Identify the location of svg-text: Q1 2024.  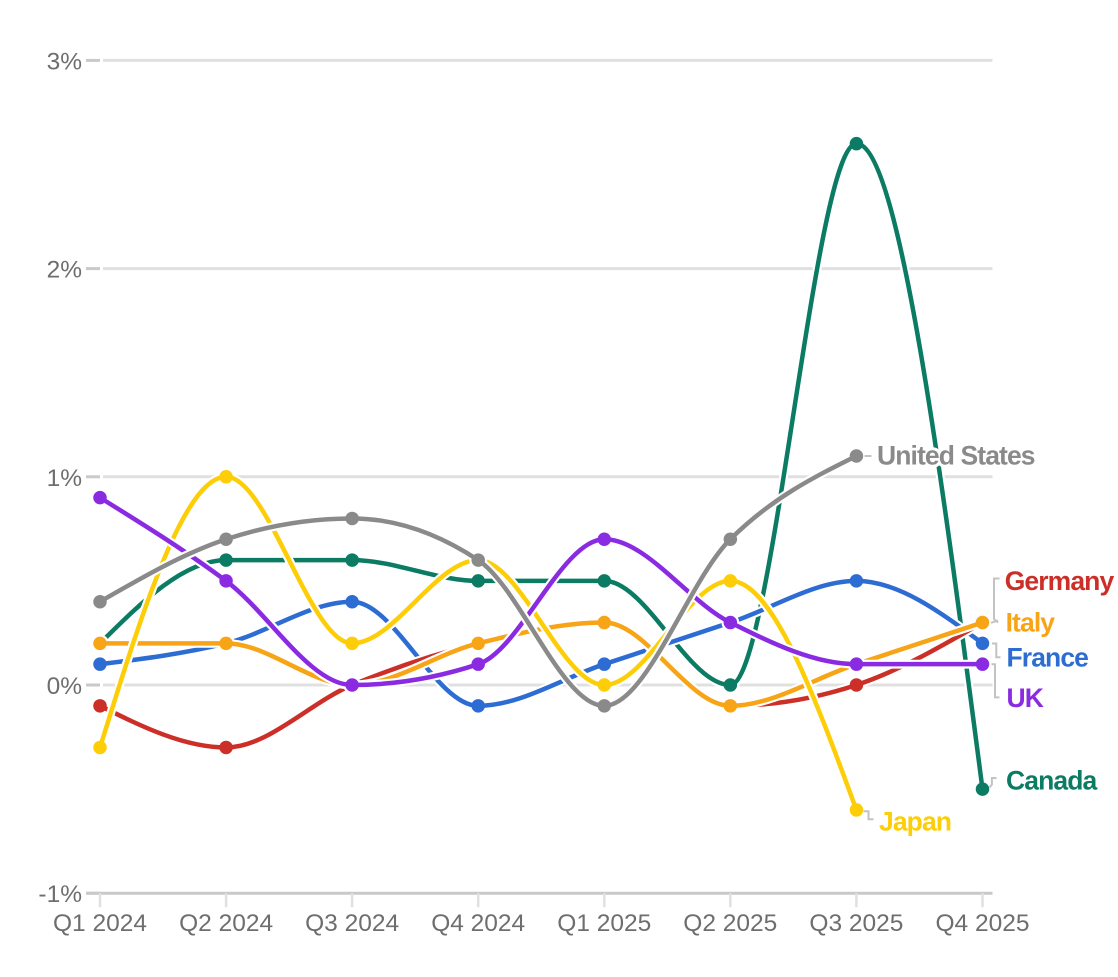
(100, 923).